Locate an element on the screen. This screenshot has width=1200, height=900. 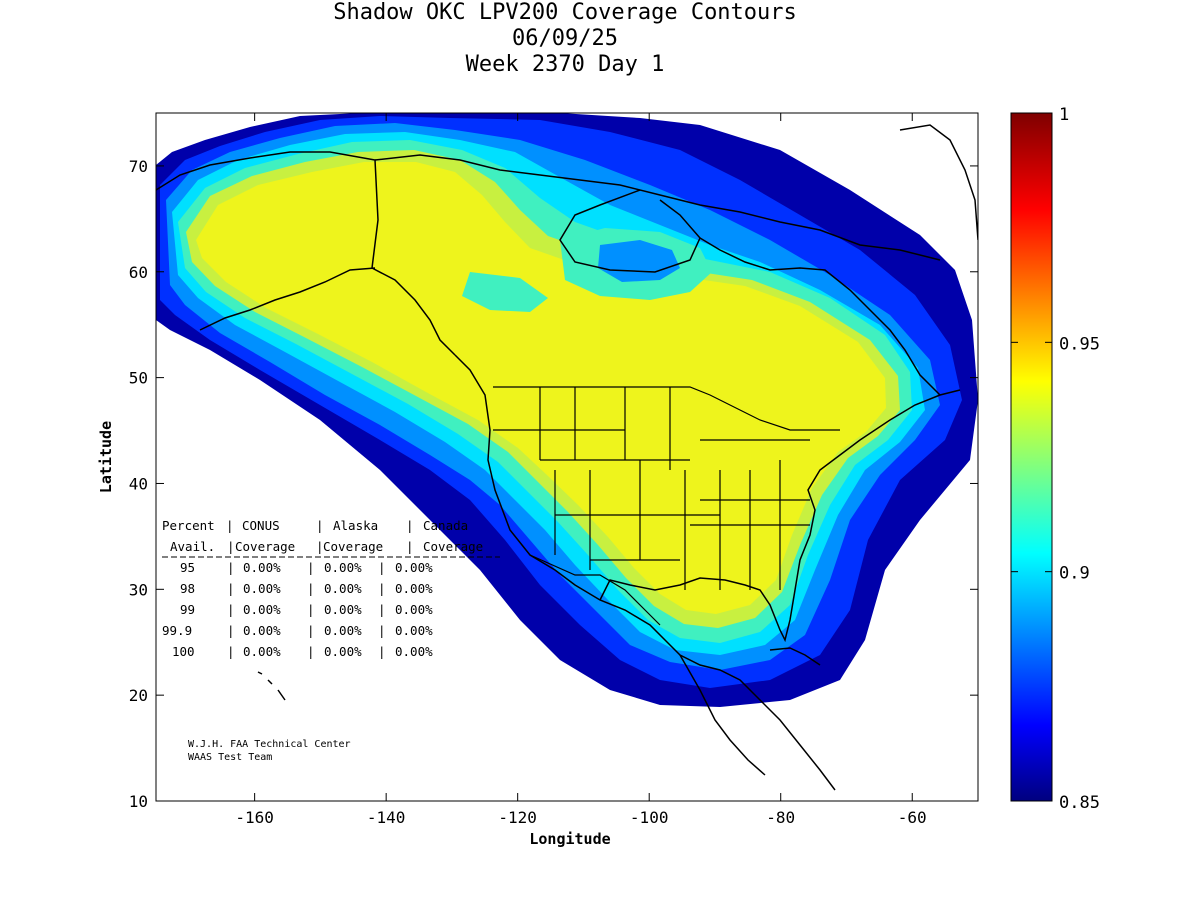
x-tick-label: -80 is located at coordinates (780, 817).